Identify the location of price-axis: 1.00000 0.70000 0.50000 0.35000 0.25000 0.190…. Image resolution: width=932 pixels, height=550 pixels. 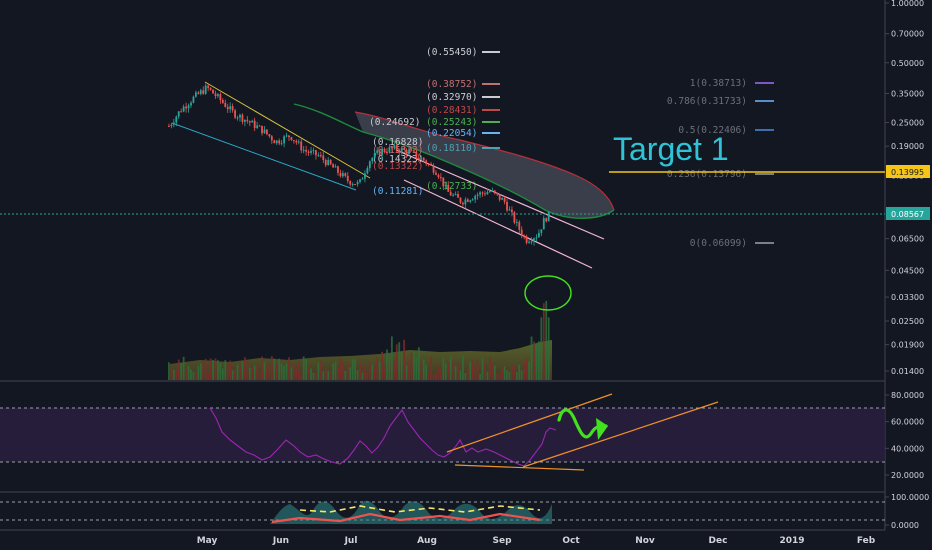
(904, 188).